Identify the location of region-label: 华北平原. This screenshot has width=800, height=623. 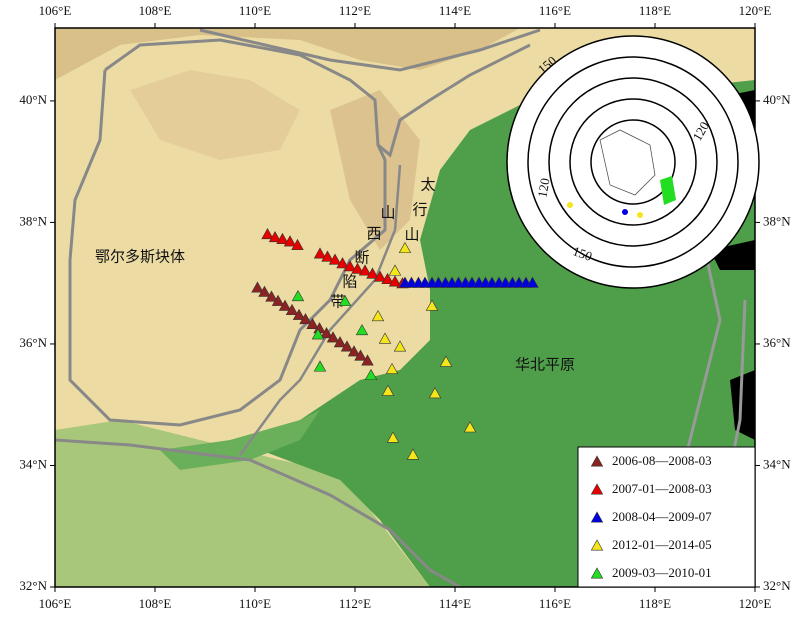
(545, 365).